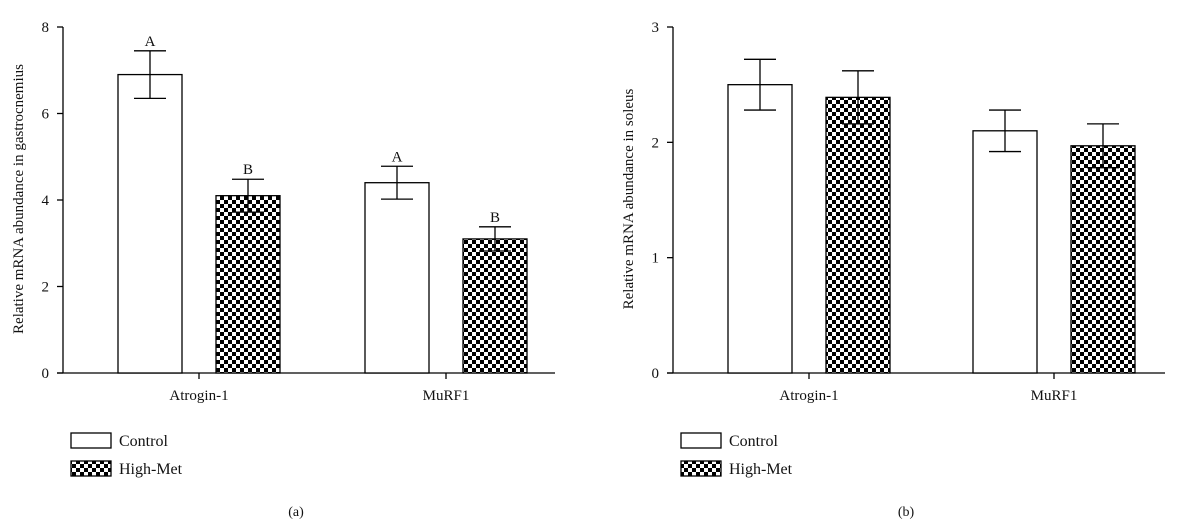 This screenshot has width=1193, height=526. I want to click on y-tick-label: 1, so click(656, 259).